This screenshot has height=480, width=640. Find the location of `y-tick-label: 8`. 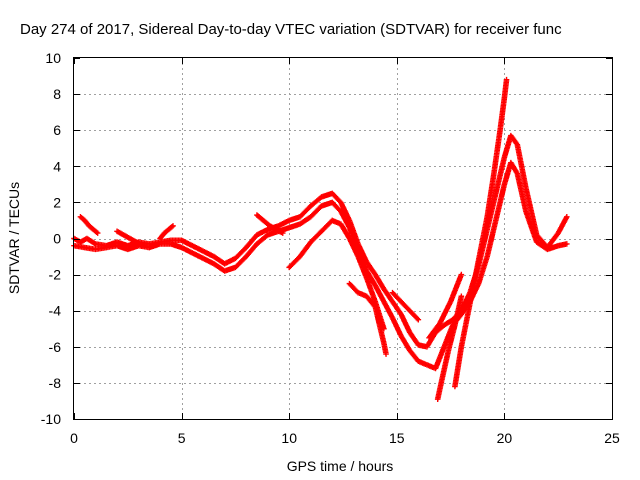

y-tick-label: 8 is located at coordinates (57, 94).